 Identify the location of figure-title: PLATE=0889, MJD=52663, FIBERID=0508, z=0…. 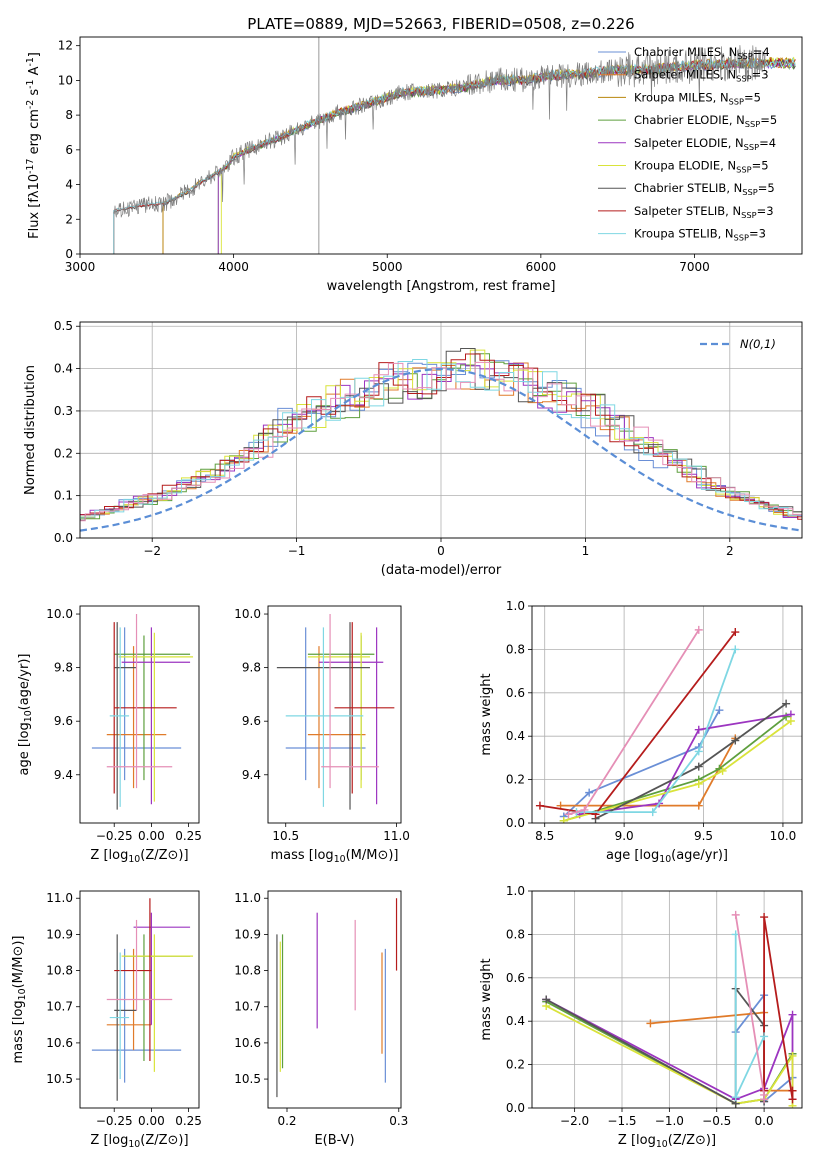
(440, 24).